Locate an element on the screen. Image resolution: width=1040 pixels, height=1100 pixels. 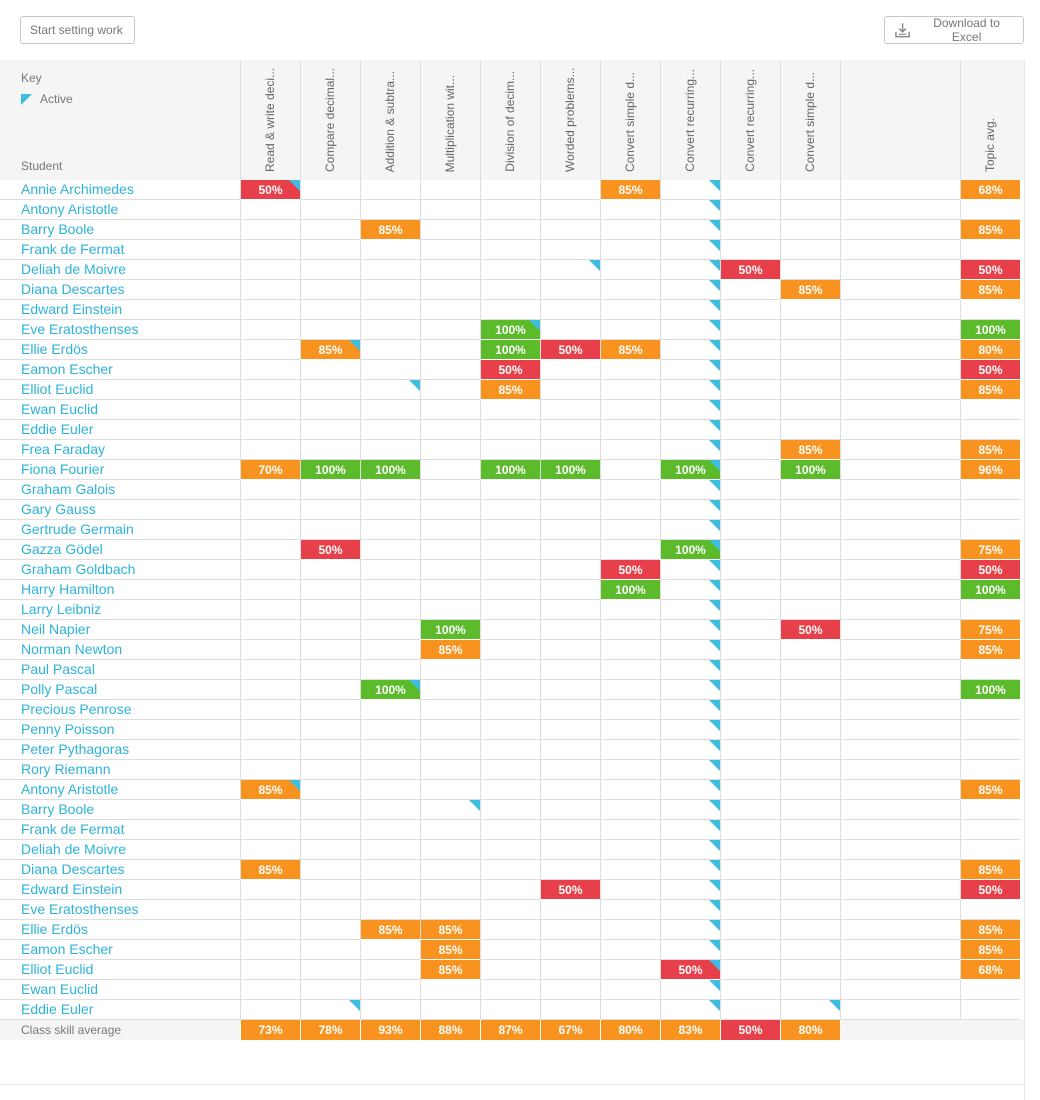
score-cell: 100% is located at coordinates (510, 470).